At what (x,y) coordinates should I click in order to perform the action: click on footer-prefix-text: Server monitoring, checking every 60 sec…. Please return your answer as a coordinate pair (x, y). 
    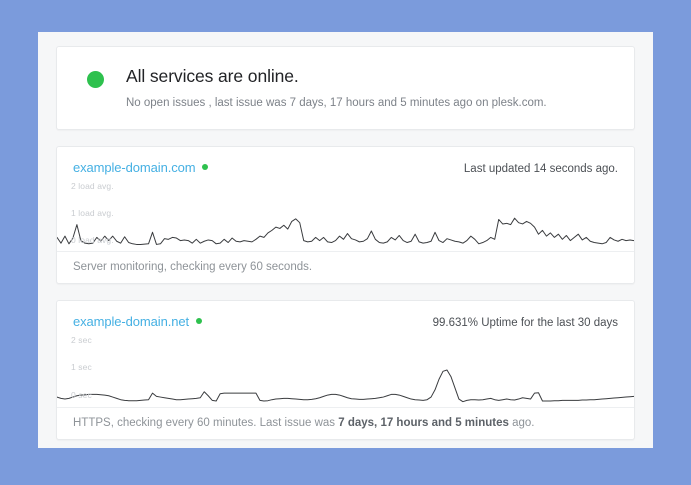
    Looking at the image, I should click on (193, 266).